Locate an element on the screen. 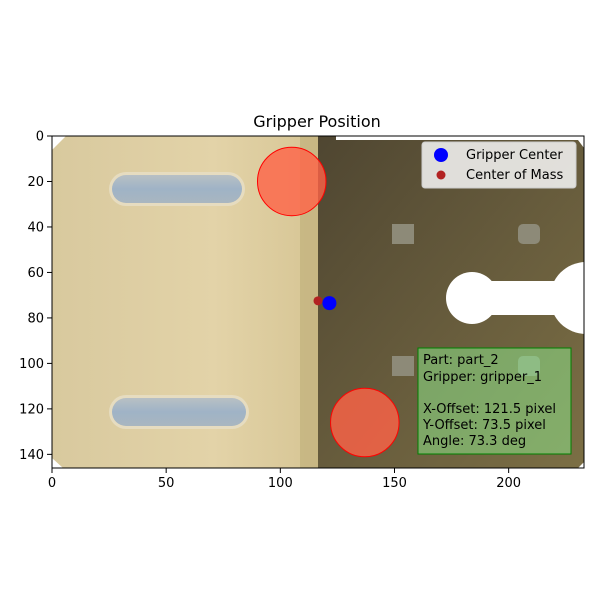  y-tick-label: 120 is located at coordinates (31, 409).